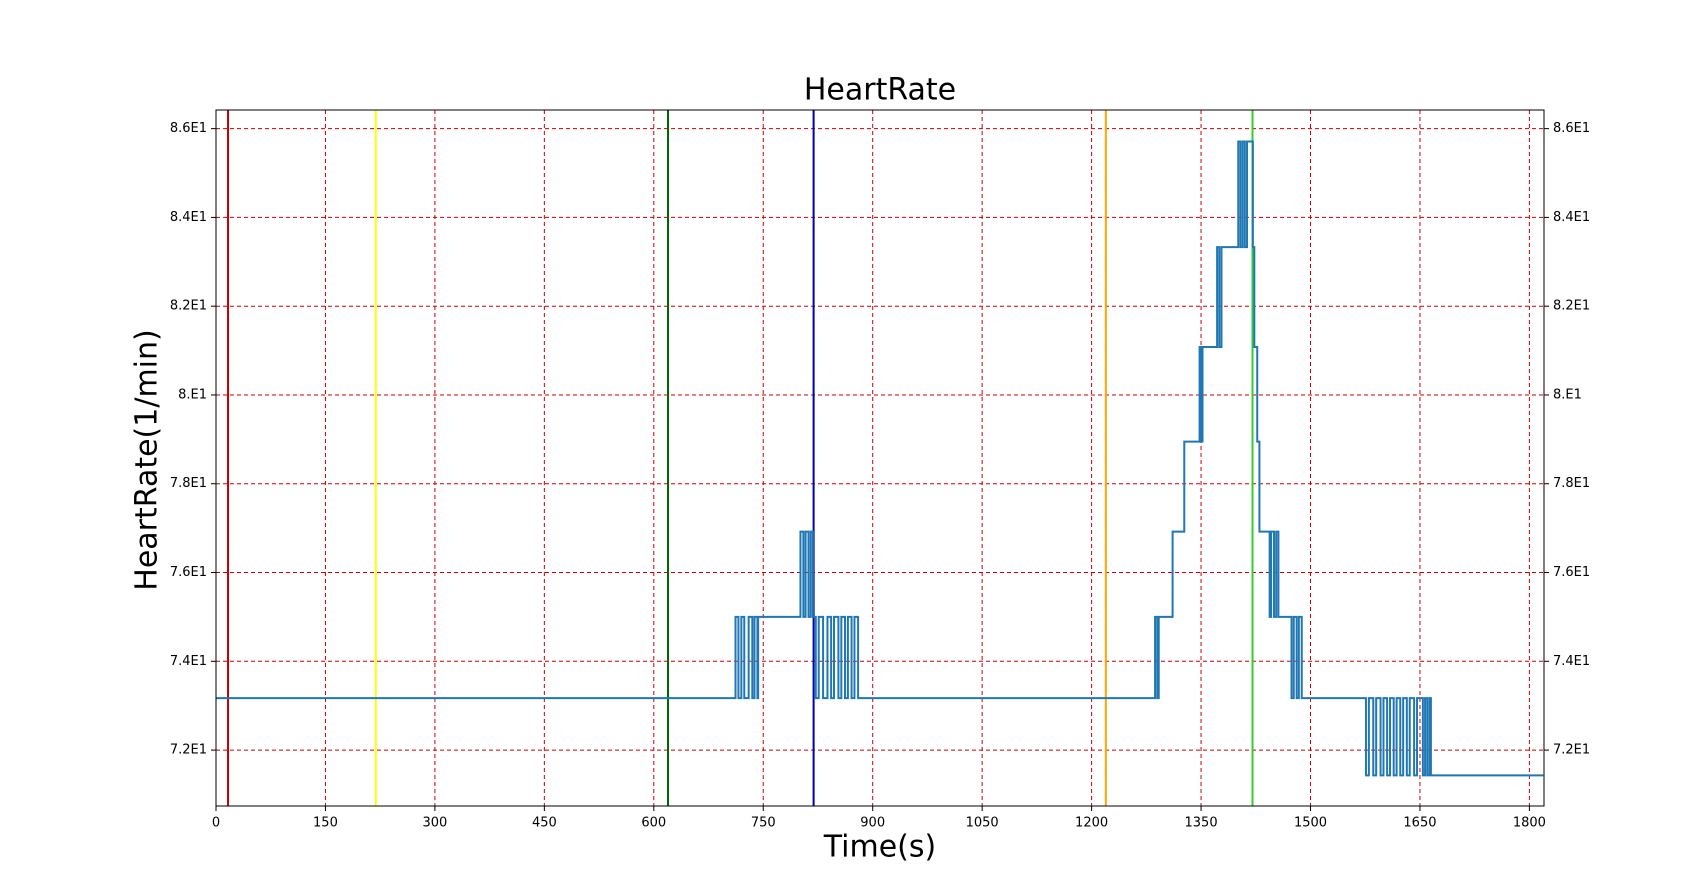  I want to click on y-tick-label: 7.4E1, so click(188, 661).